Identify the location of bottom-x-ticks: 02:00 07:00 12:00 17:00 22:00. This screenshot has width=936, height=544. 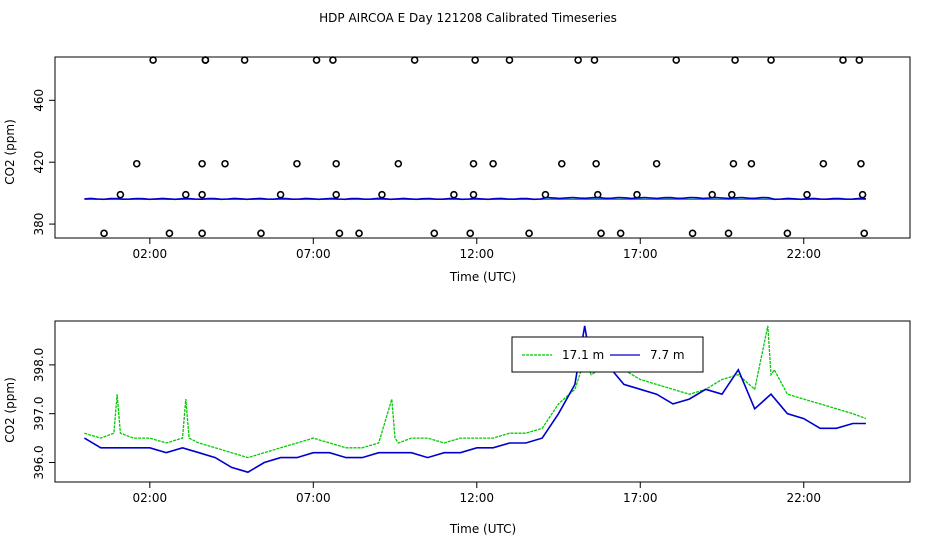
(477, 493).